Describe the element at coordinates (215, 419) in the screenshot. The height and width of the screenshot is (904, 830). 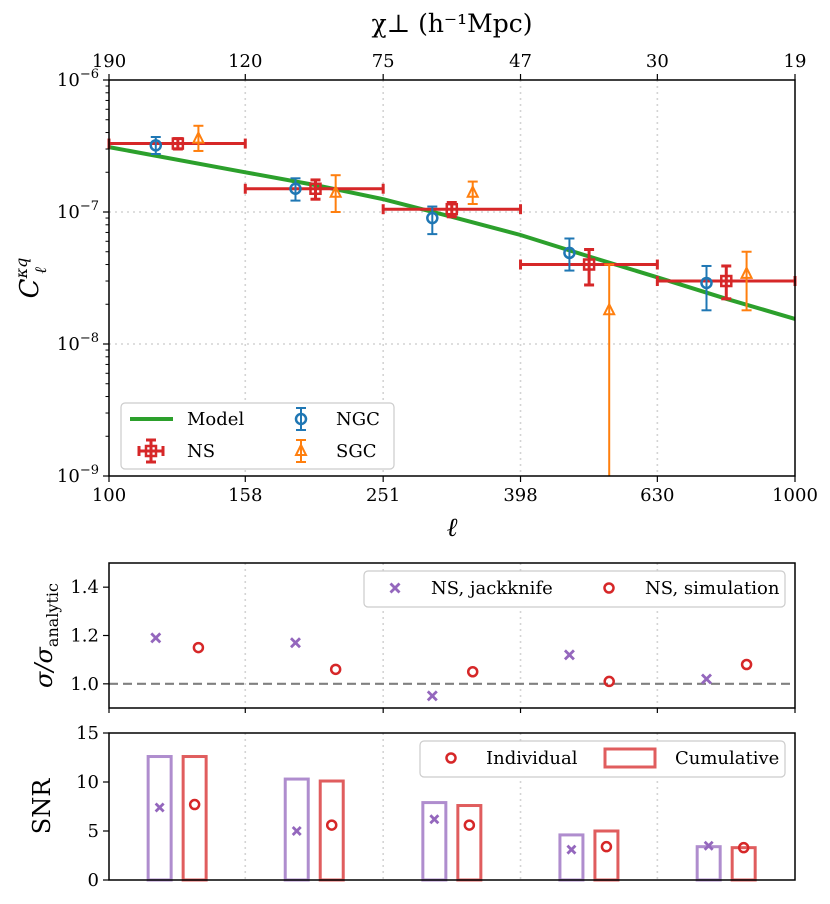
I see `legend-model-label: Model` at that location.